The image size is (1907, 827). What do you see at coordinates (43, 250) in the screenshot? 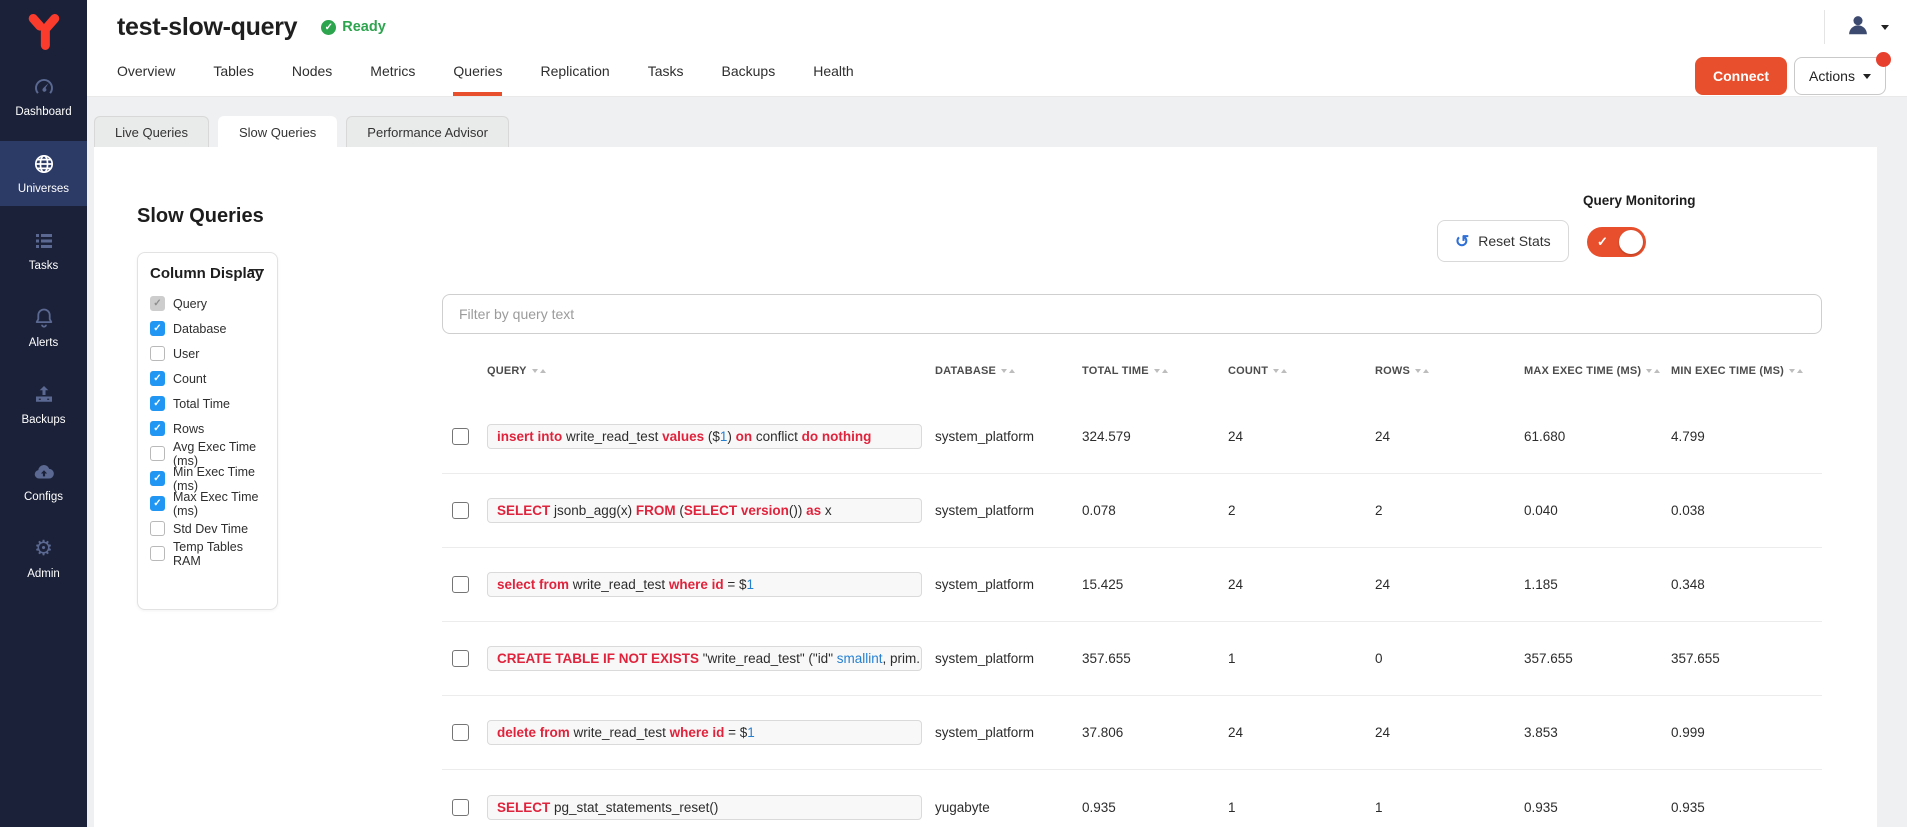
I see `sidebar-item-tasks: Tasks` at bounding box center [43, 250].